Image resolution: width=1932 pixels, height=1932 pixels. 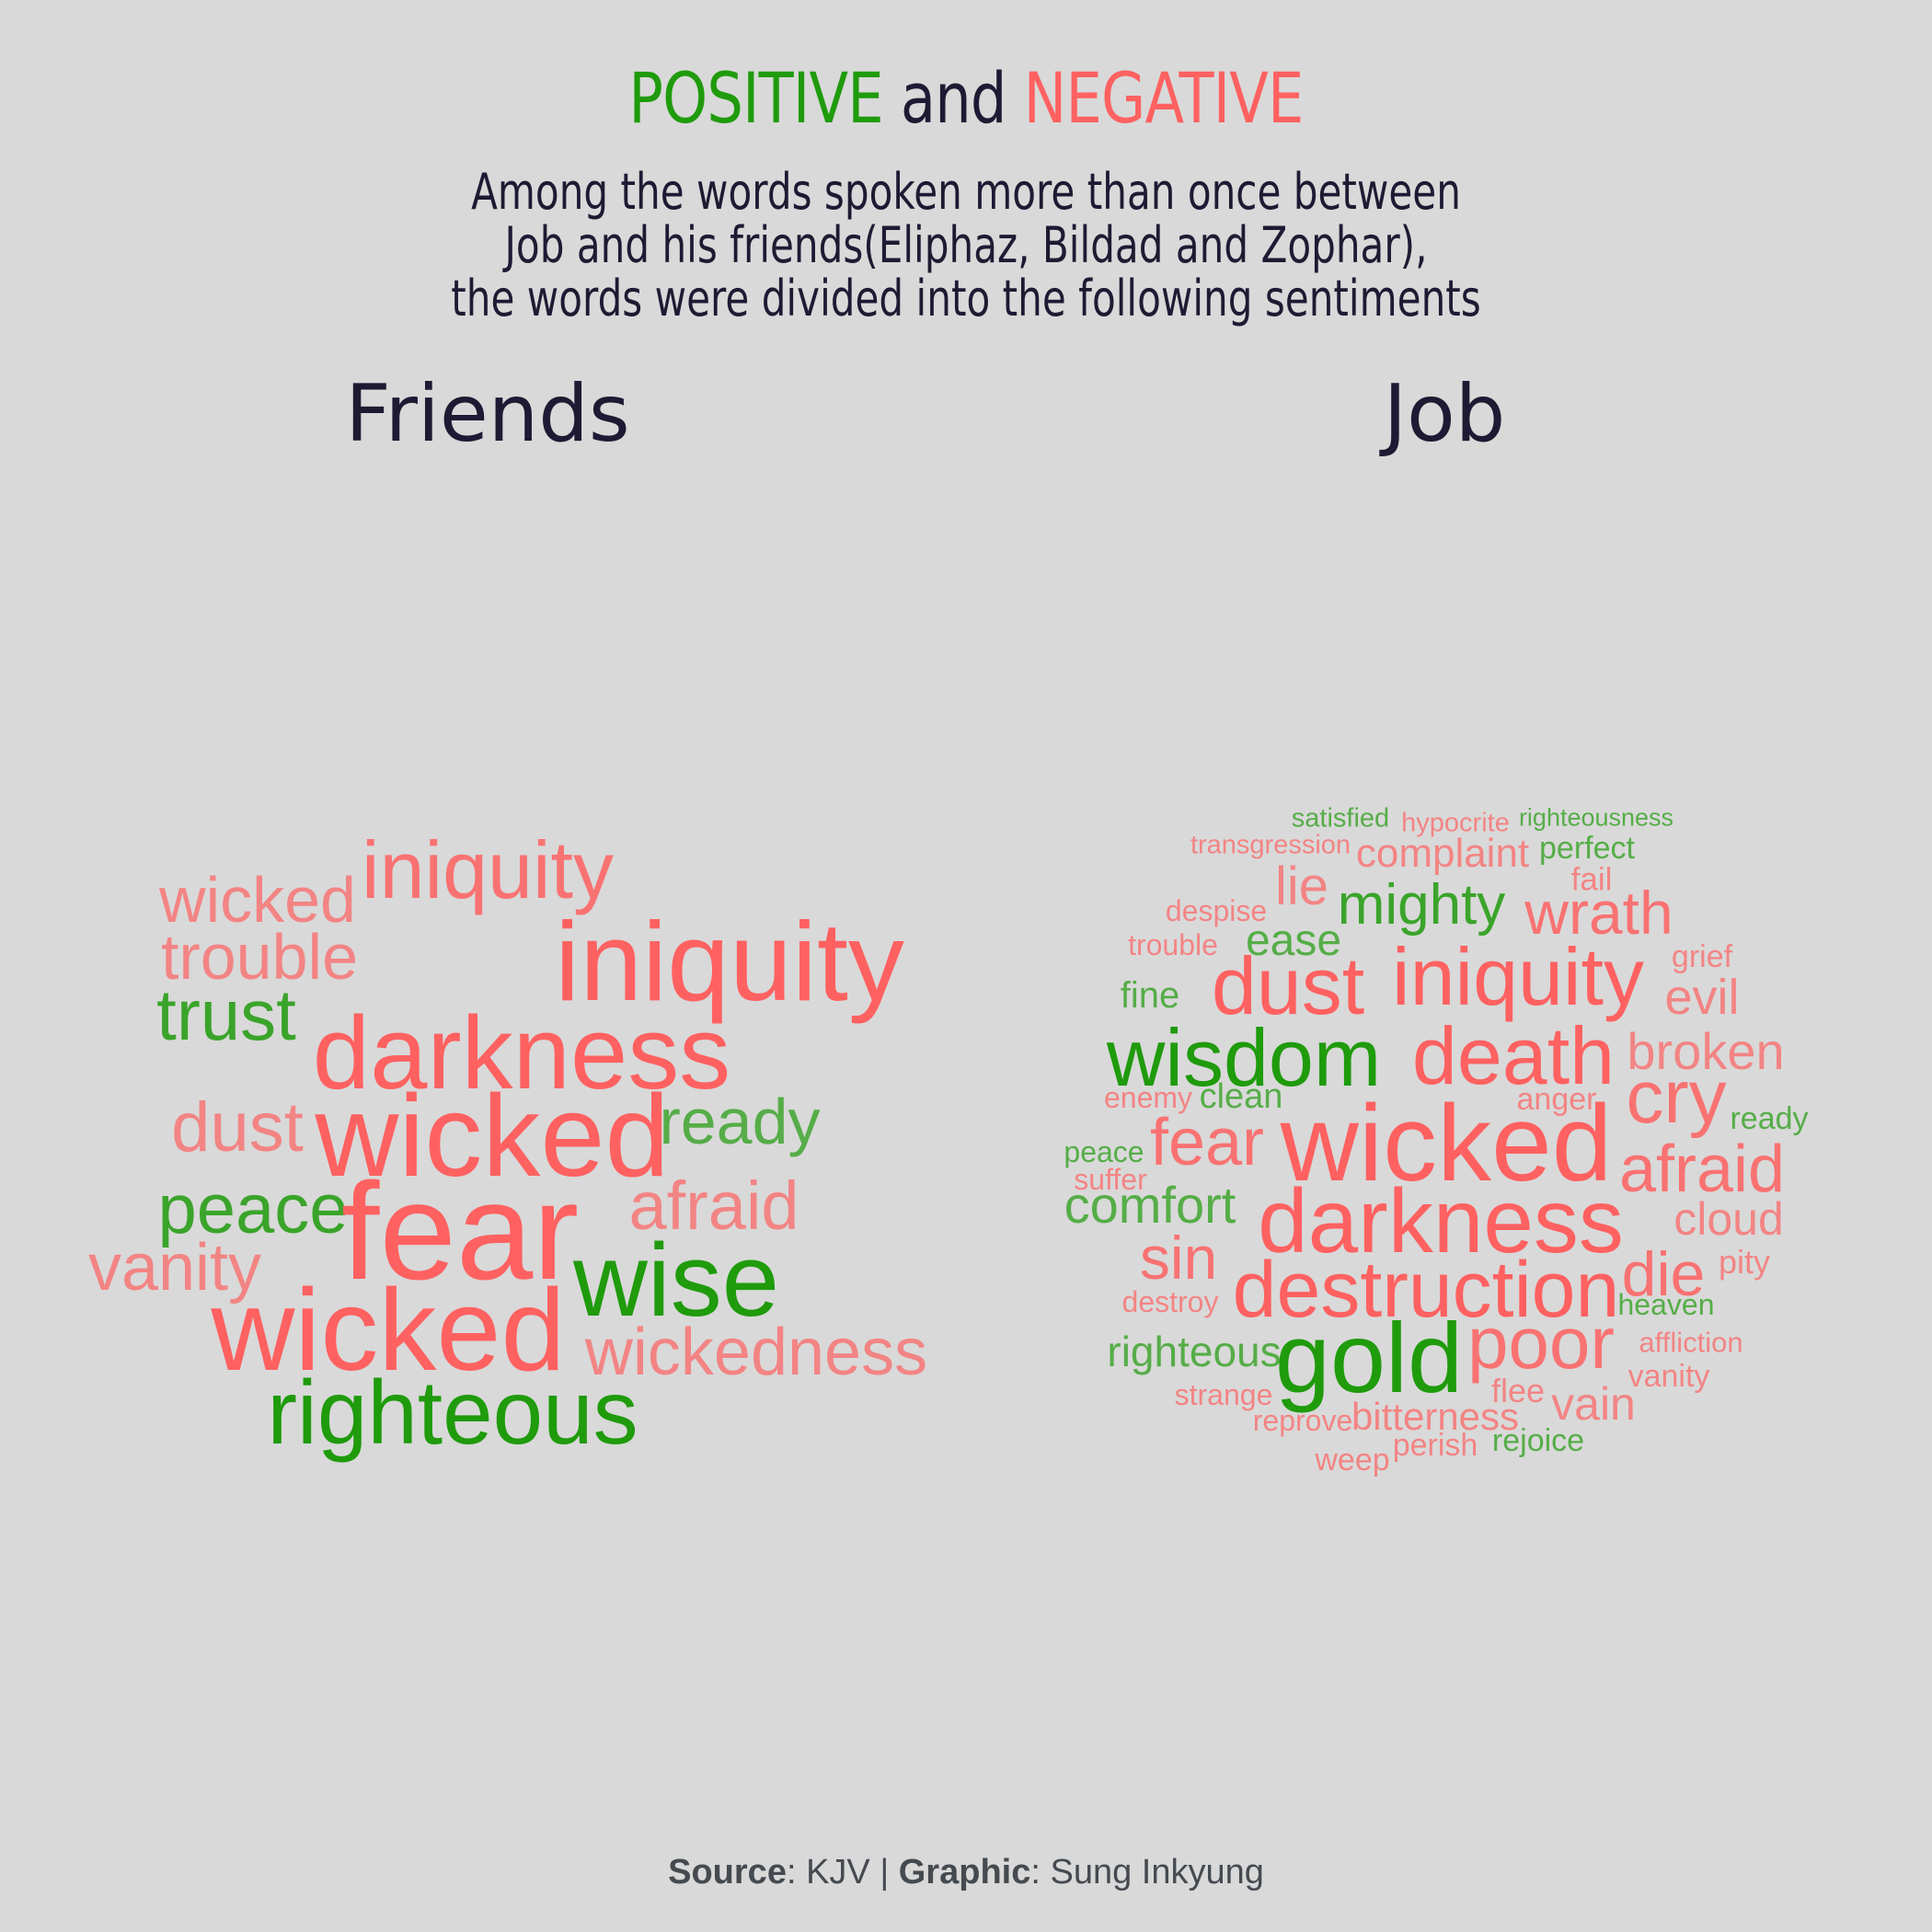 I want to click on job-word-fear: fear, so click(x=1207, y=1142).